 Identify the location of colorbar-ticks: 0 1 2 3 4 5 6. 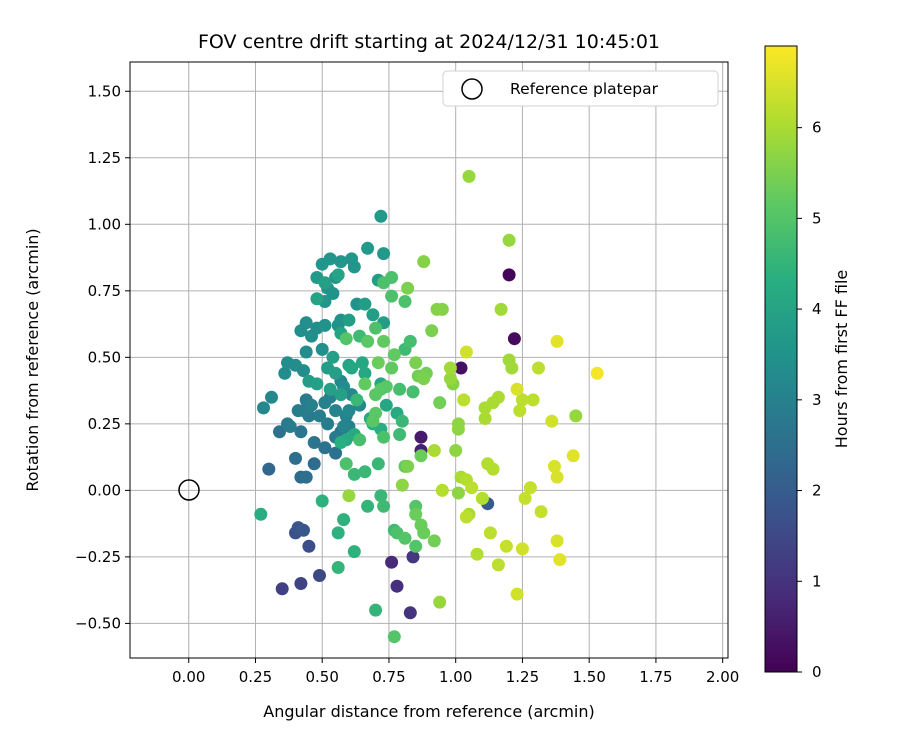
(809, 400).